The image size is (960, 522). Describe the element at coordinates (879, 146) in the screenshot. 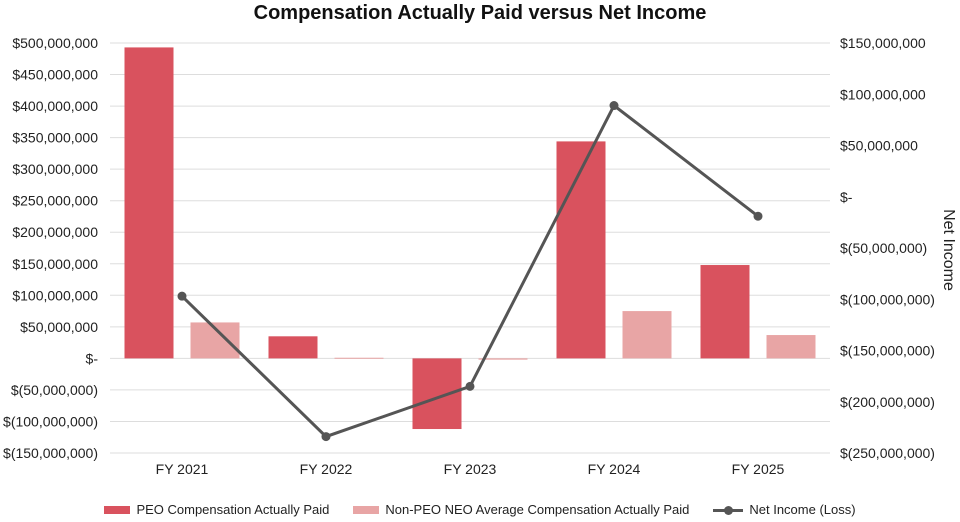

I see `right-tick-label: $50,000,000` at that location.